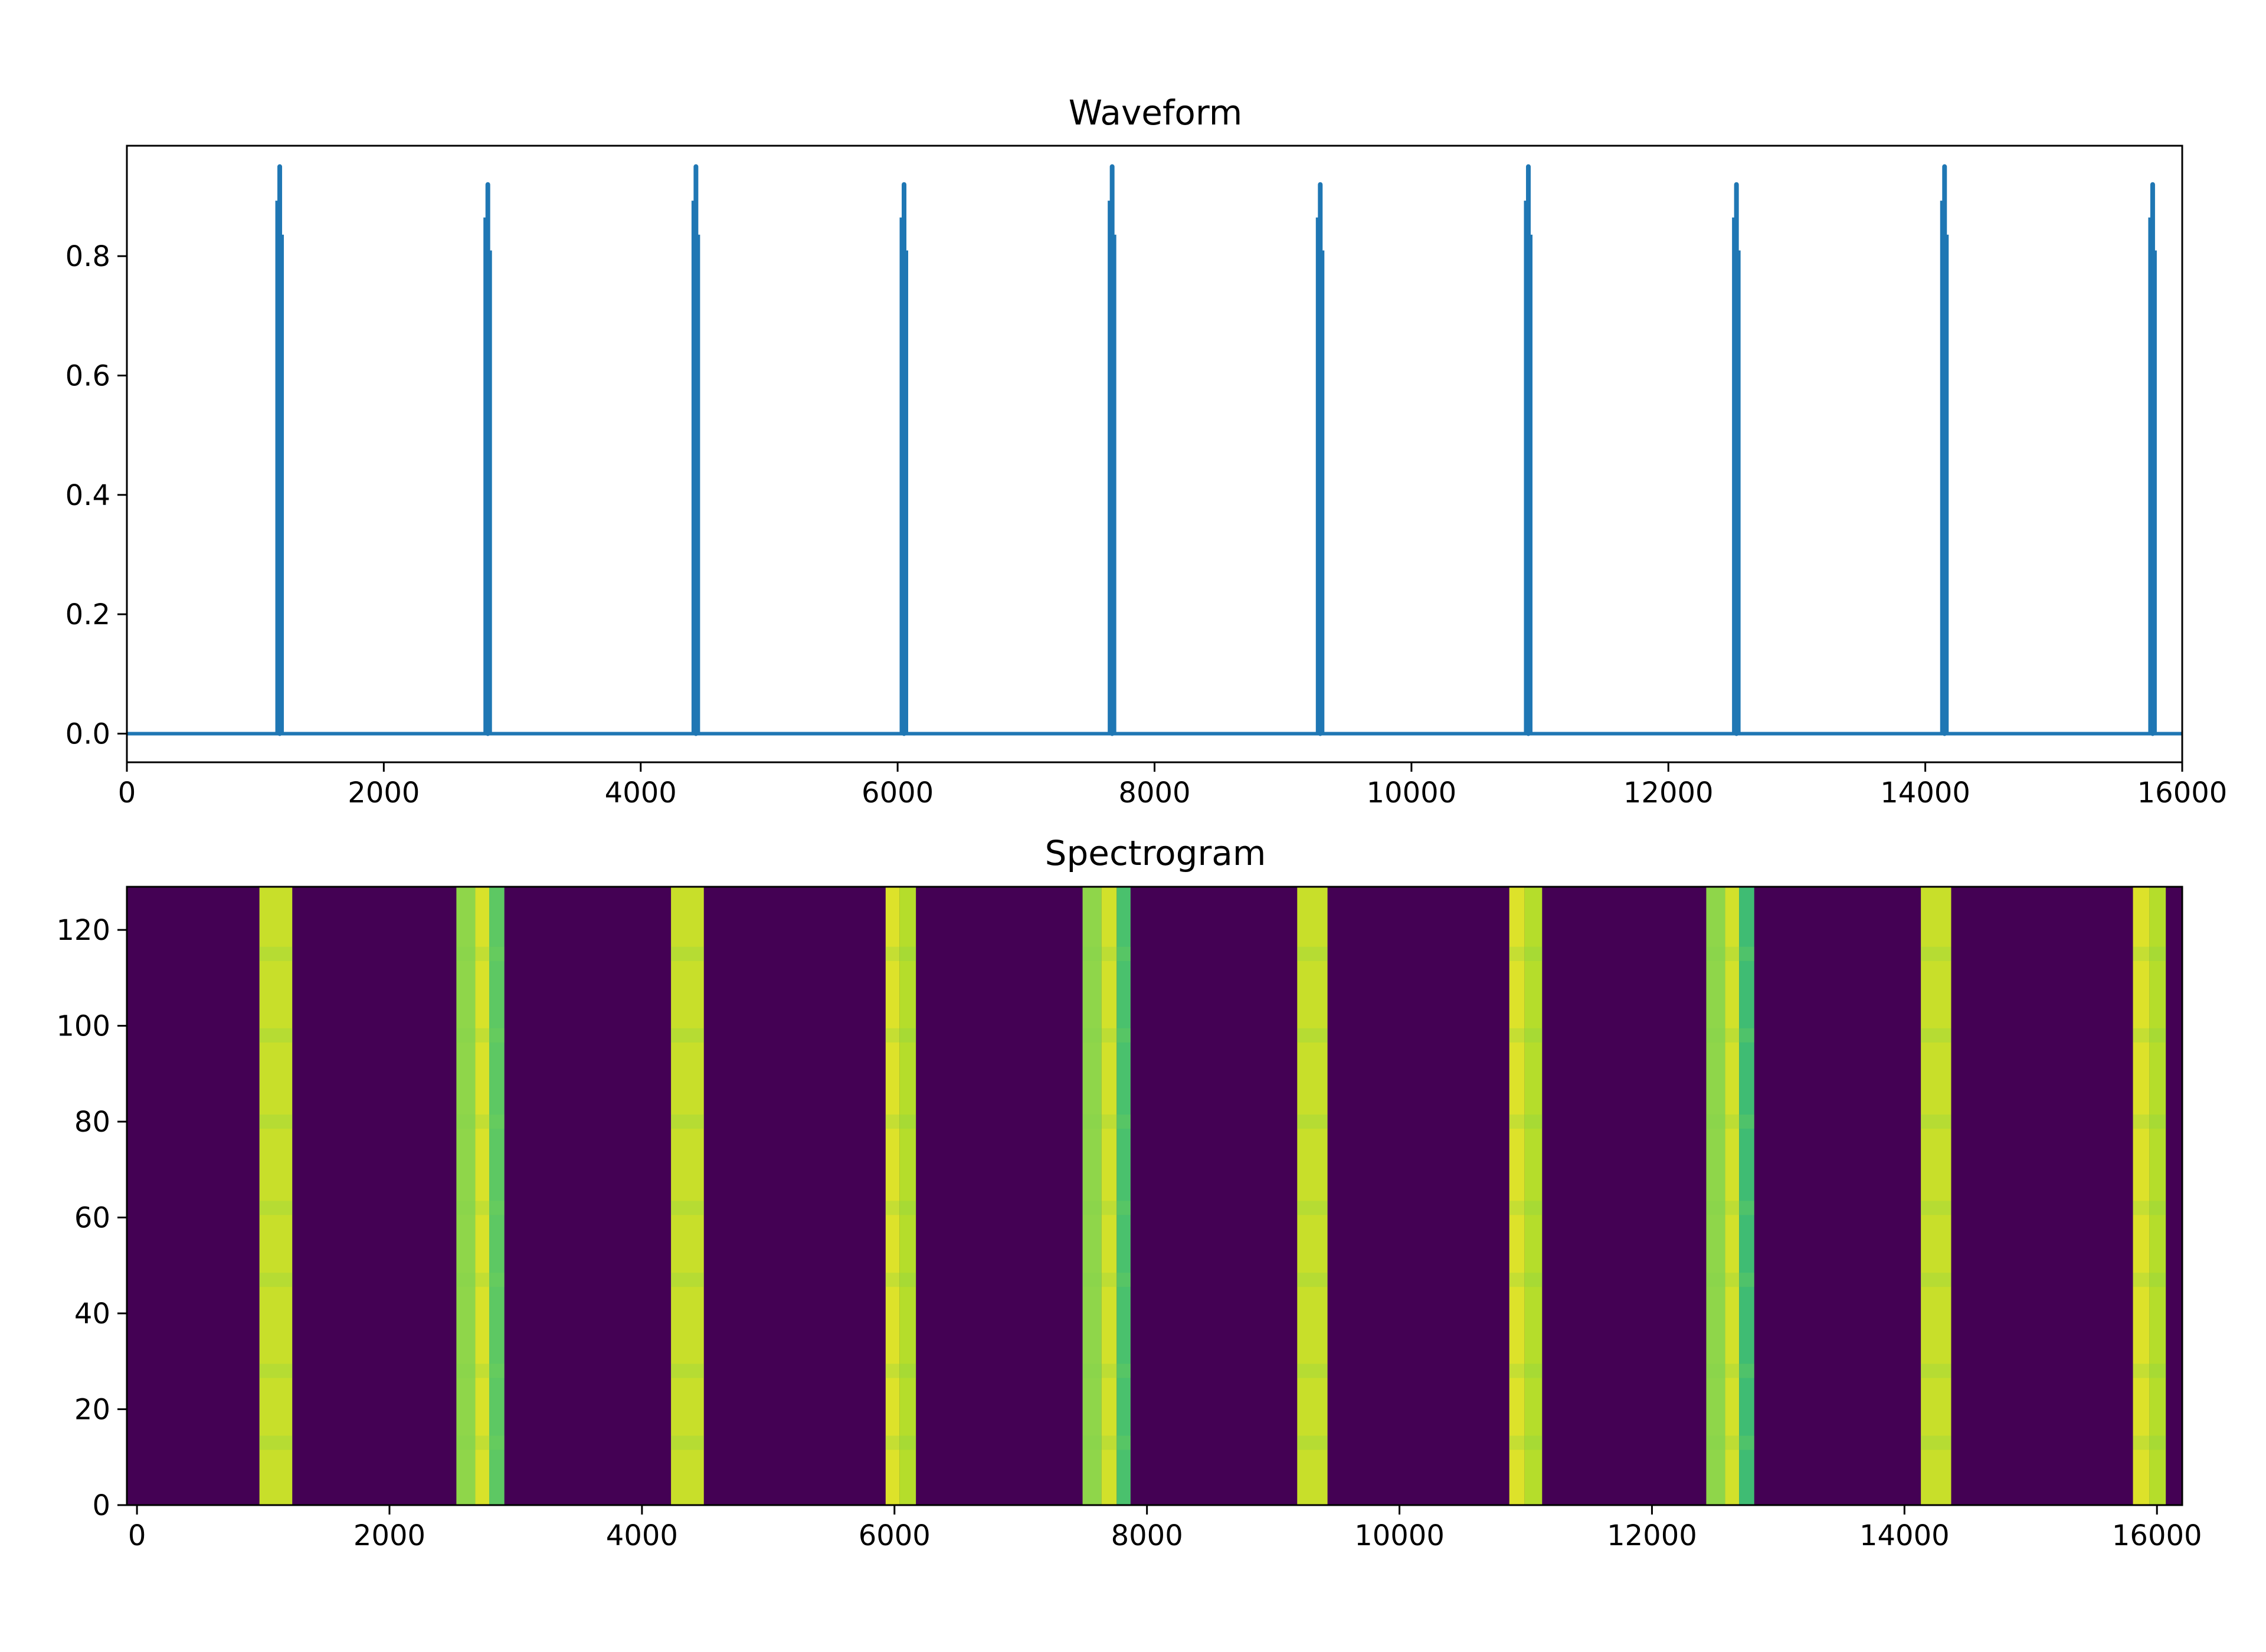  I want to click on waveform-y-tick-label: 0.4, so click(88, 495).